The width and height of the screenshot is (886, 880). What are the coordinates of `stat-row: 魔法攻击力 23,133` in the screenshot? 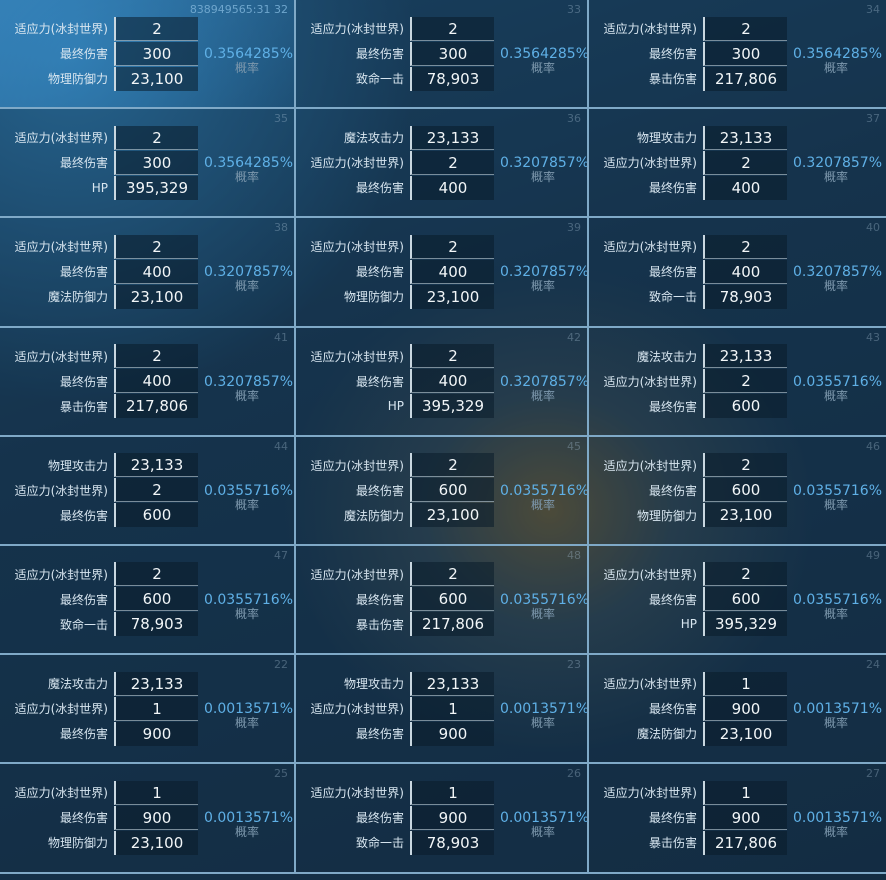 It's located at (401, 137).